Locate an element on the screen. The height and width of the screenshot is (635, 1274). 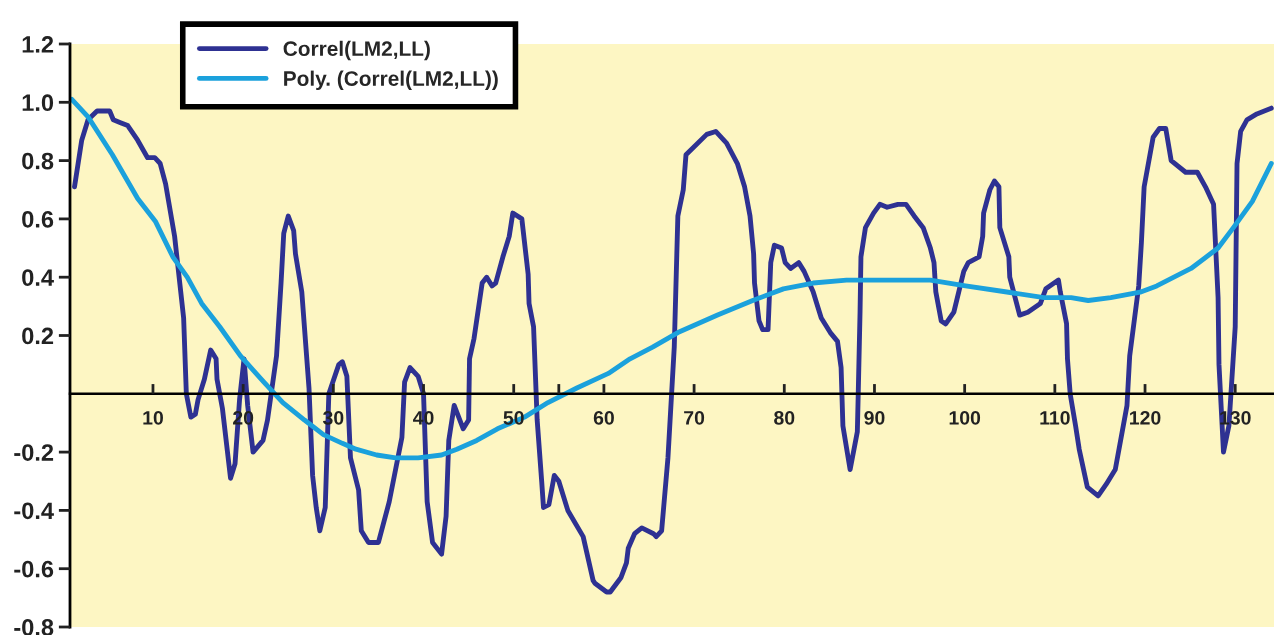
x-tick-label: 90 is located at coordinates (874, 417).